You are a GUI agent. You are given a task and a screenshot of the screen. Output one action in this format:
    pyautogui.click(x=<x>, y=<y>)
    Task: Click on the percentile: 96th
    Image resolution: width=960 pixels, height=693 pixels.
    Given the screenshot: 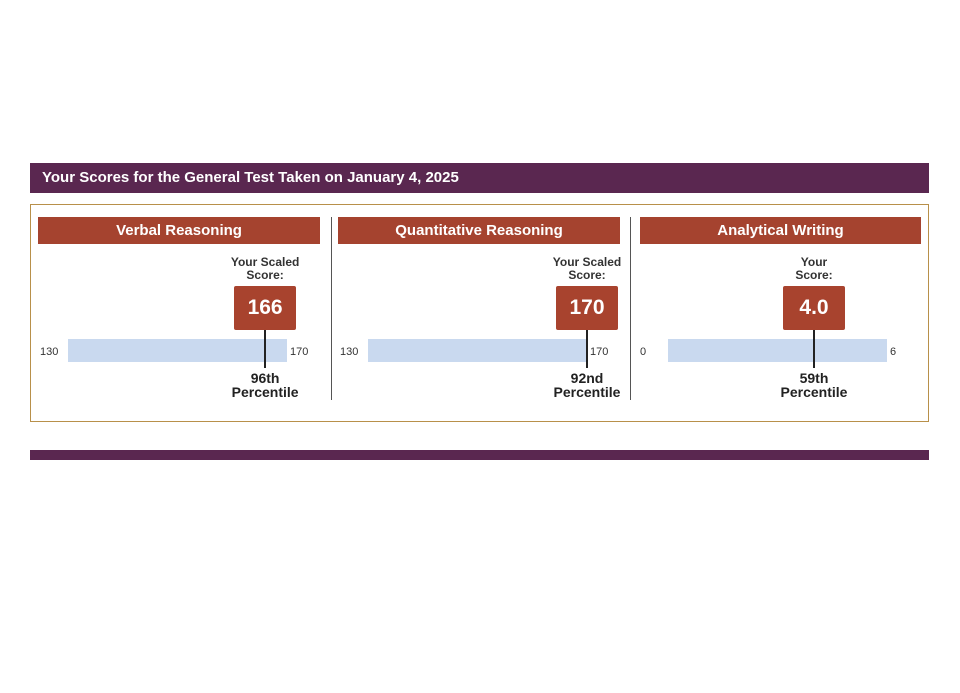 What is the action you would take?
    pyautogui.click(x=265, y=378)
    